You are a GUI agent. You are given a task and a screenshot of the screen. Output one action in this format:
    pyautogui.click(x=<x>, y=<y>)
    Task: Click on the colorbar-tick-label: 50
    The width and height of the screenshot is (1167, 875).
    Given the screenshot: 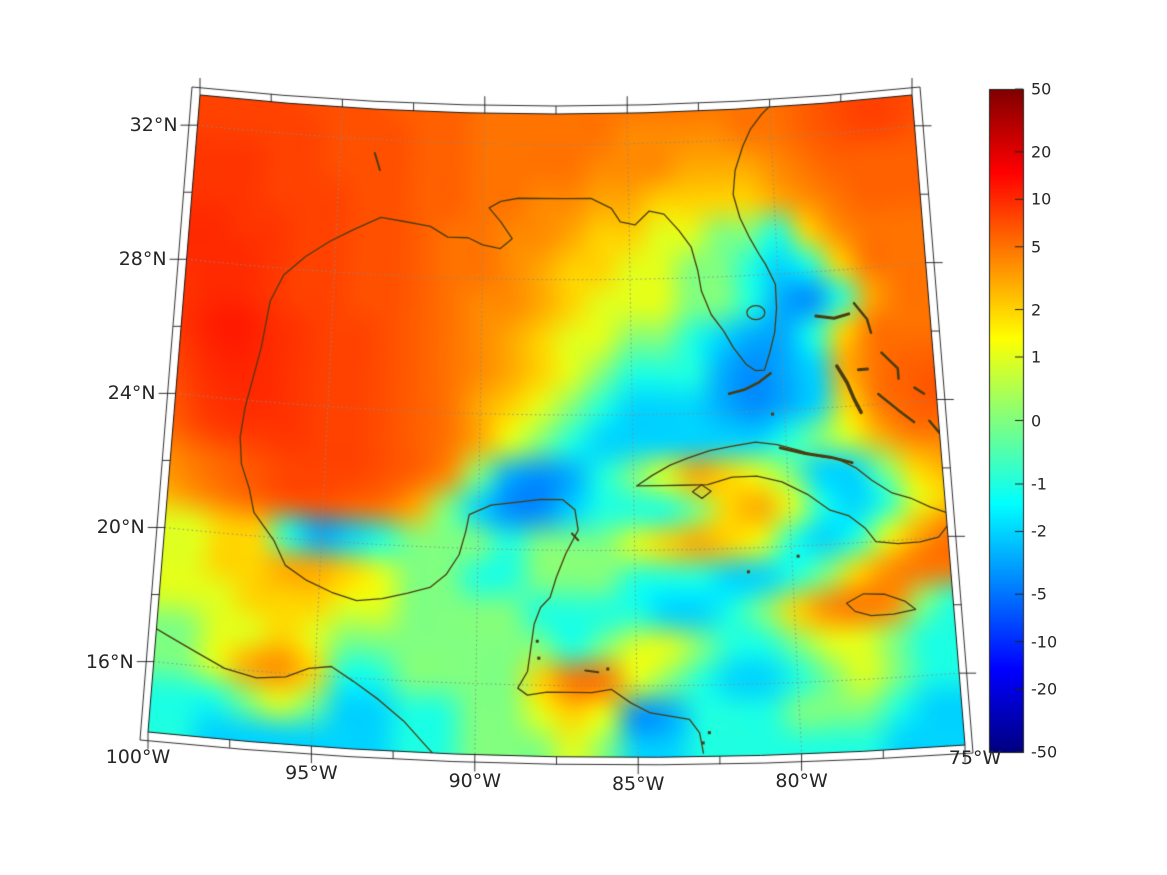 What is the action you would take?
    pyautogui.click(x=1041, y=89)
    